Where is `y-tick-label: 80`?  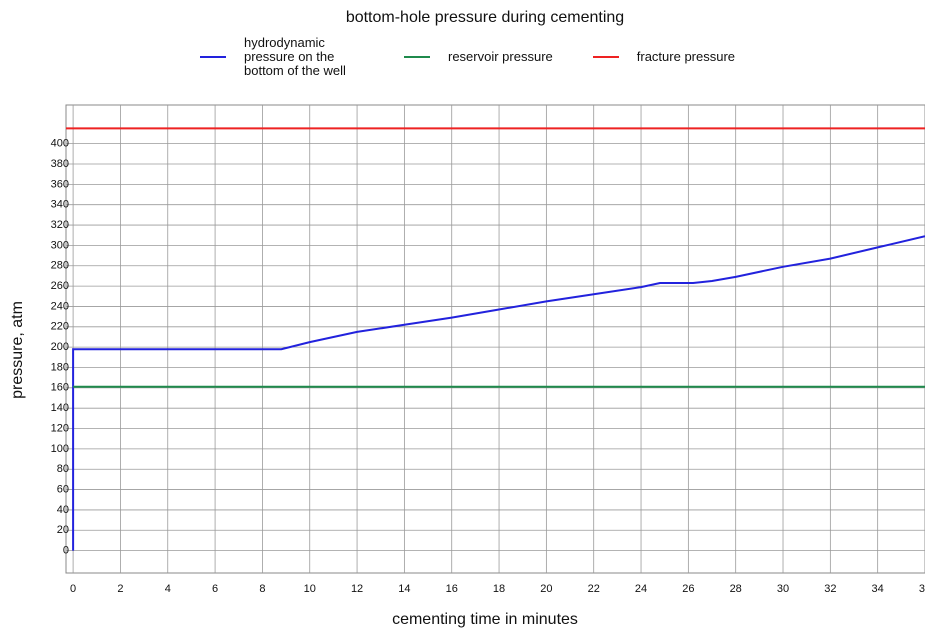 y-tick-label: 80 is located at coordinates (63, 469).